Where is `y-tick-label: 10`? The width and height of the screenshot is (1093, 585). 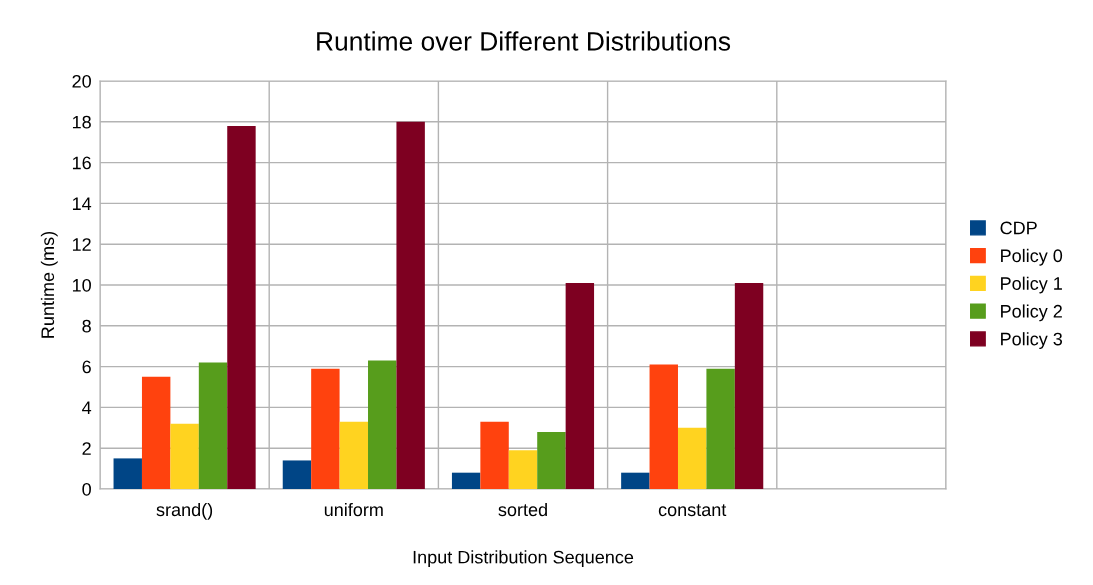
y-tick-label: 10 is located at coordinates (81, 285).